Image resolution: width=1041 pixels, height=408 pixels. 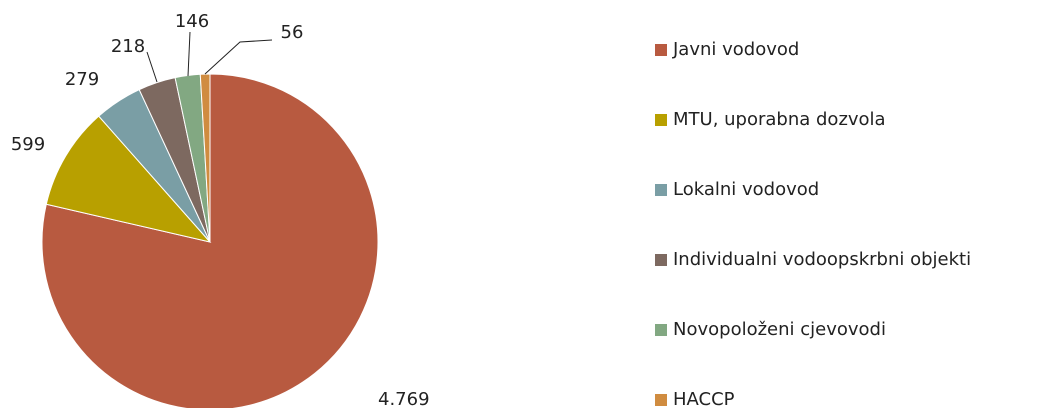 I want to click on legend-label: Lokalni vodovod, so click(x=746, y=189).